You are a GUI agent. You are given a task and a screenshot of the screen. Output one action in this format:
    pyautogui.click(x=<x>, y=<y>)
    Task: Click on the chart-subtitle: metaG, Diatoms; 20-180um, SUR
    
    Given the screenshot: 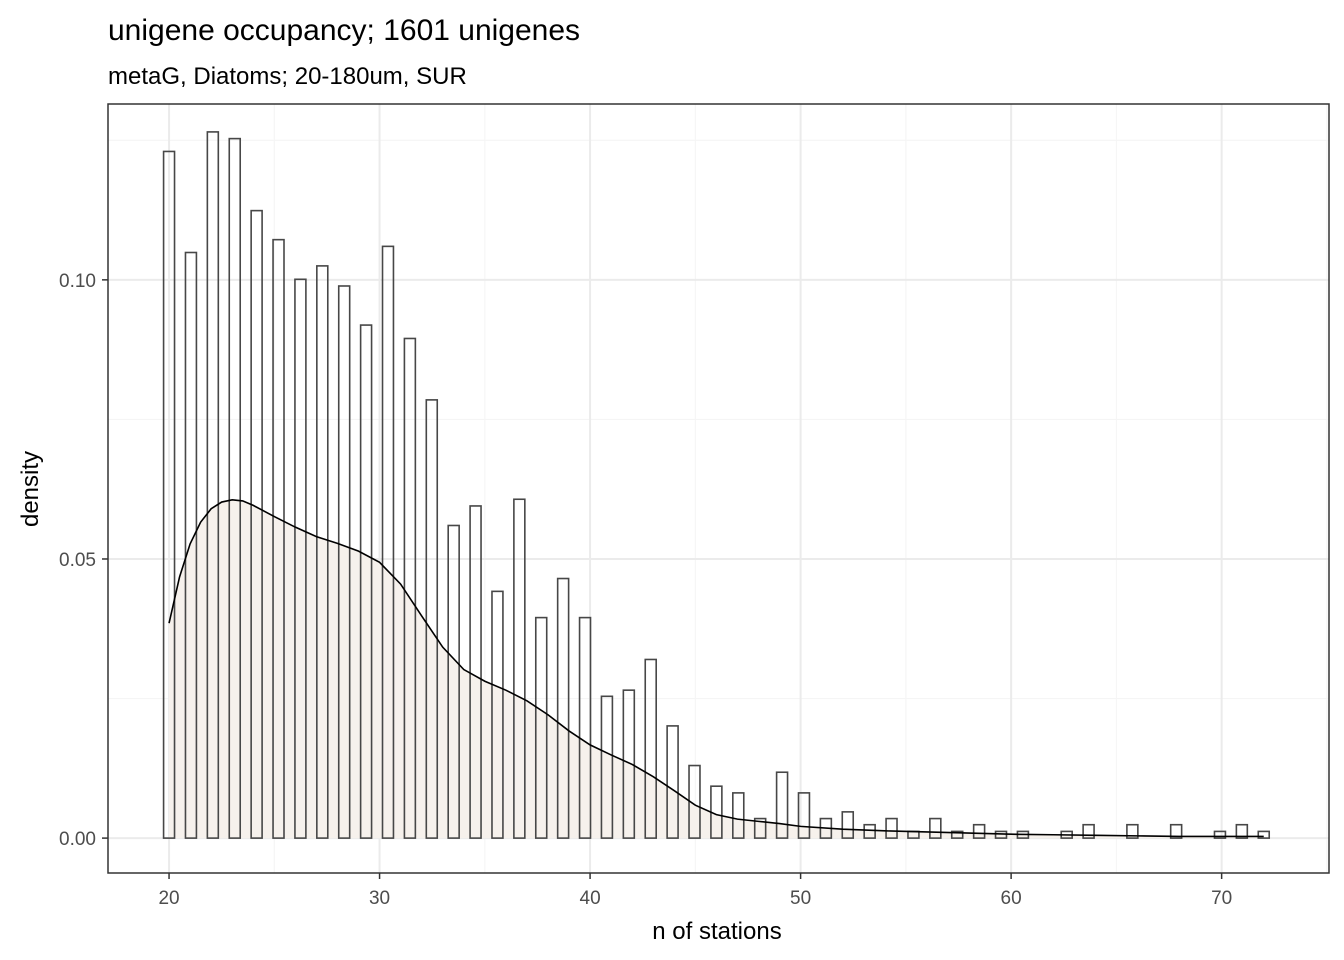 What is the action you would take?
    pyautogui.click(x=287, y=76)
    